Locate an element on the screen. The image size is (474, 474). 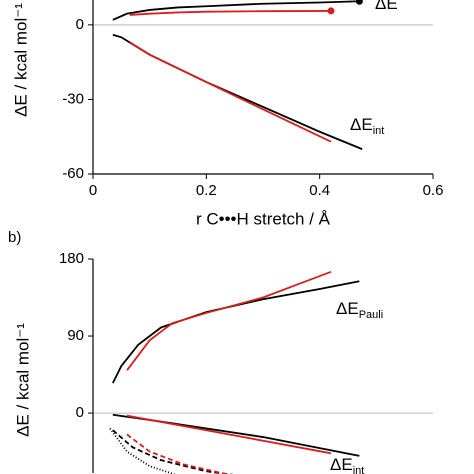
x-tick-label: 0 is located at coordinates (93, 190).